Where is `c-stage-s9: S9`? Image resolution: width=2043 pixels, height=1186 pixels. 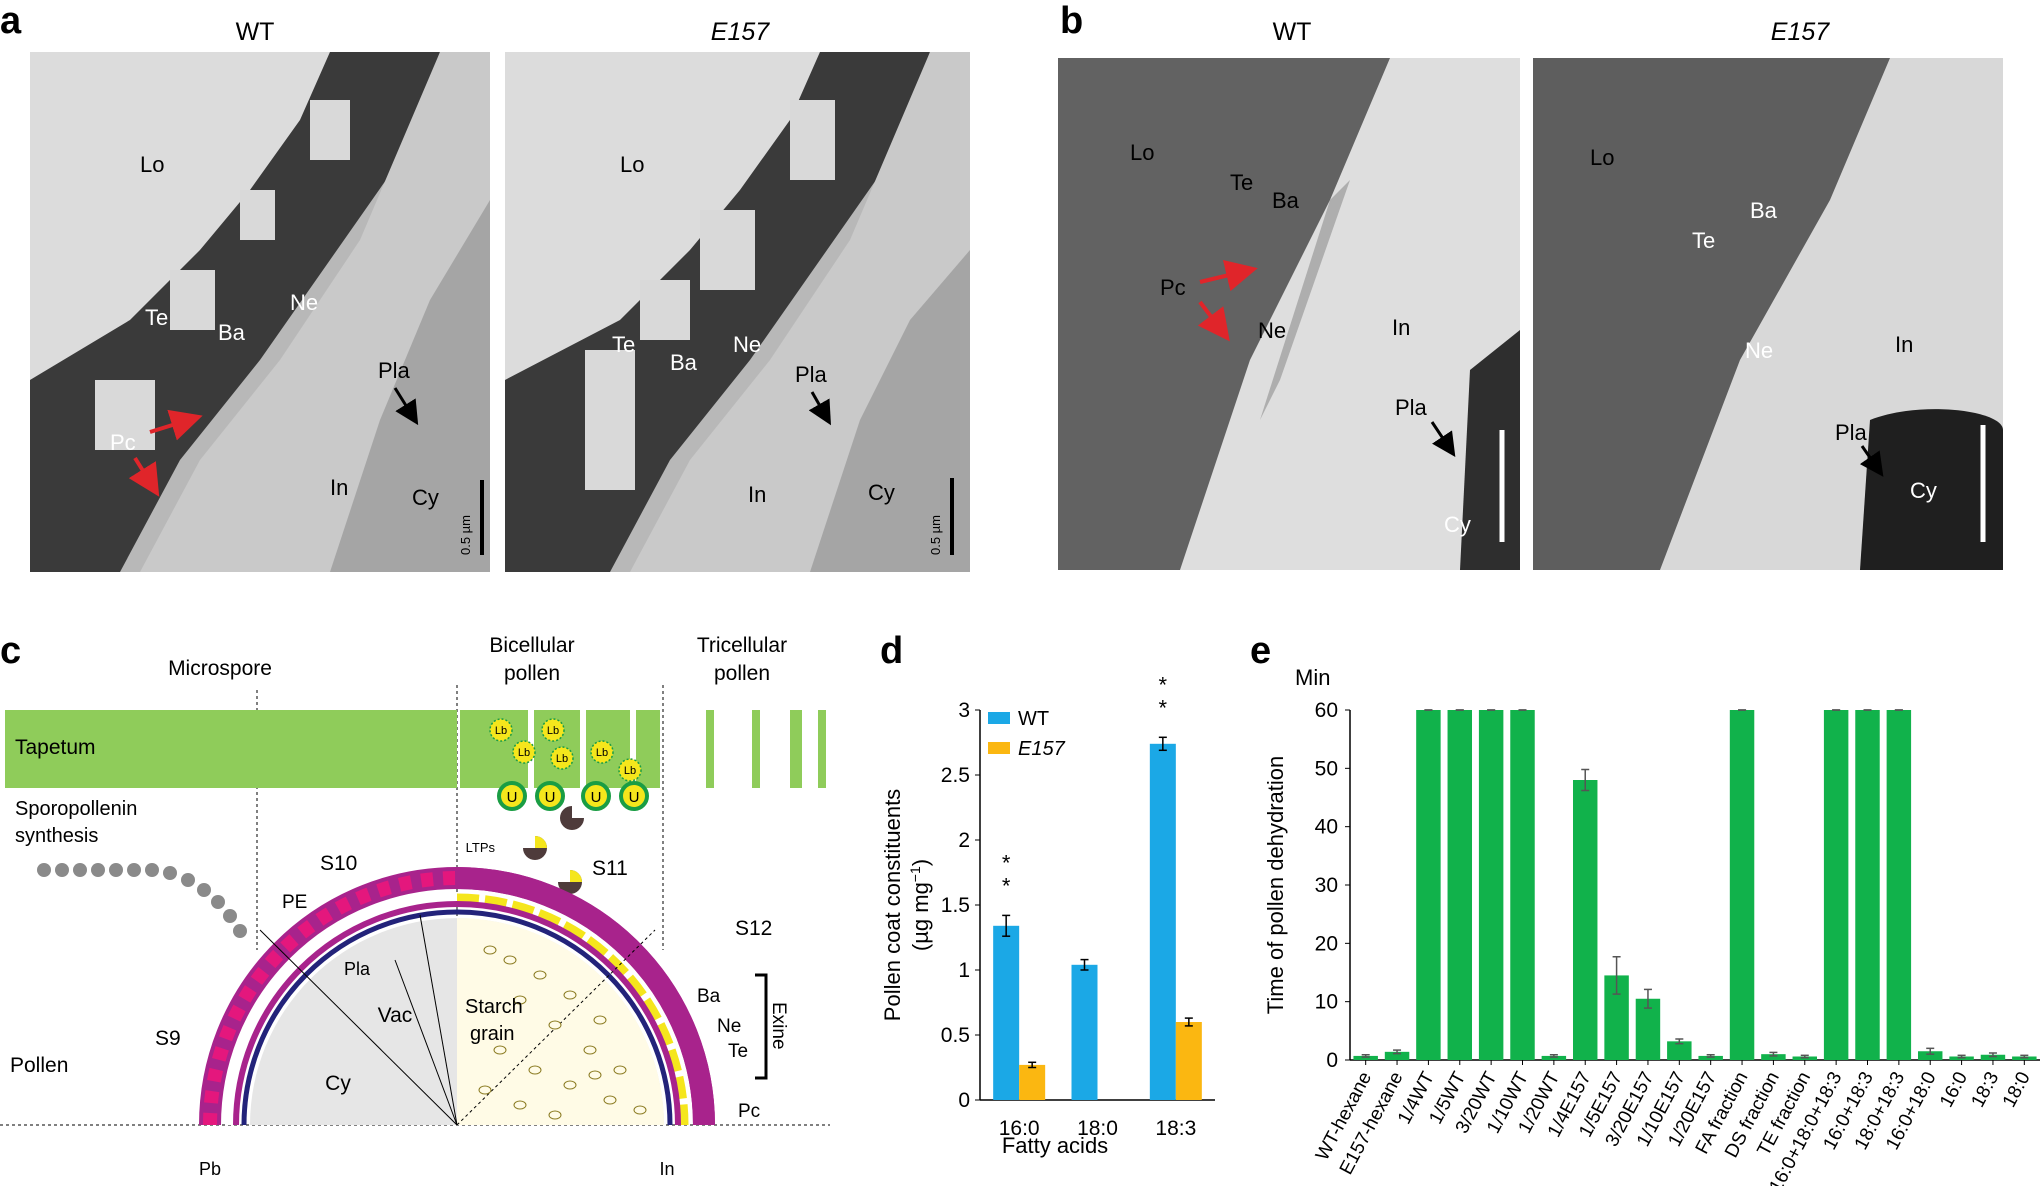 c-stage-s9: S9 is located at coordinates (168, 1038).